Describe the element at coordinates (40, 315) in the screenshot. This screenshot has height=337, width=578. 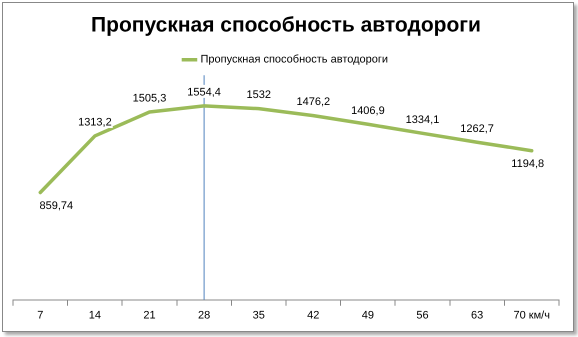
I see `x-tick-label: 7` at that location.